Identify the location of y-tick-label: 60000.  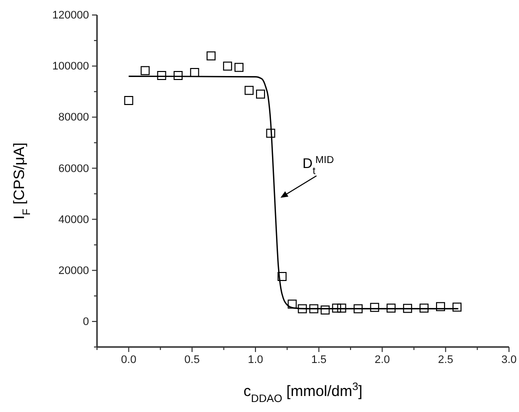
(73, 168).